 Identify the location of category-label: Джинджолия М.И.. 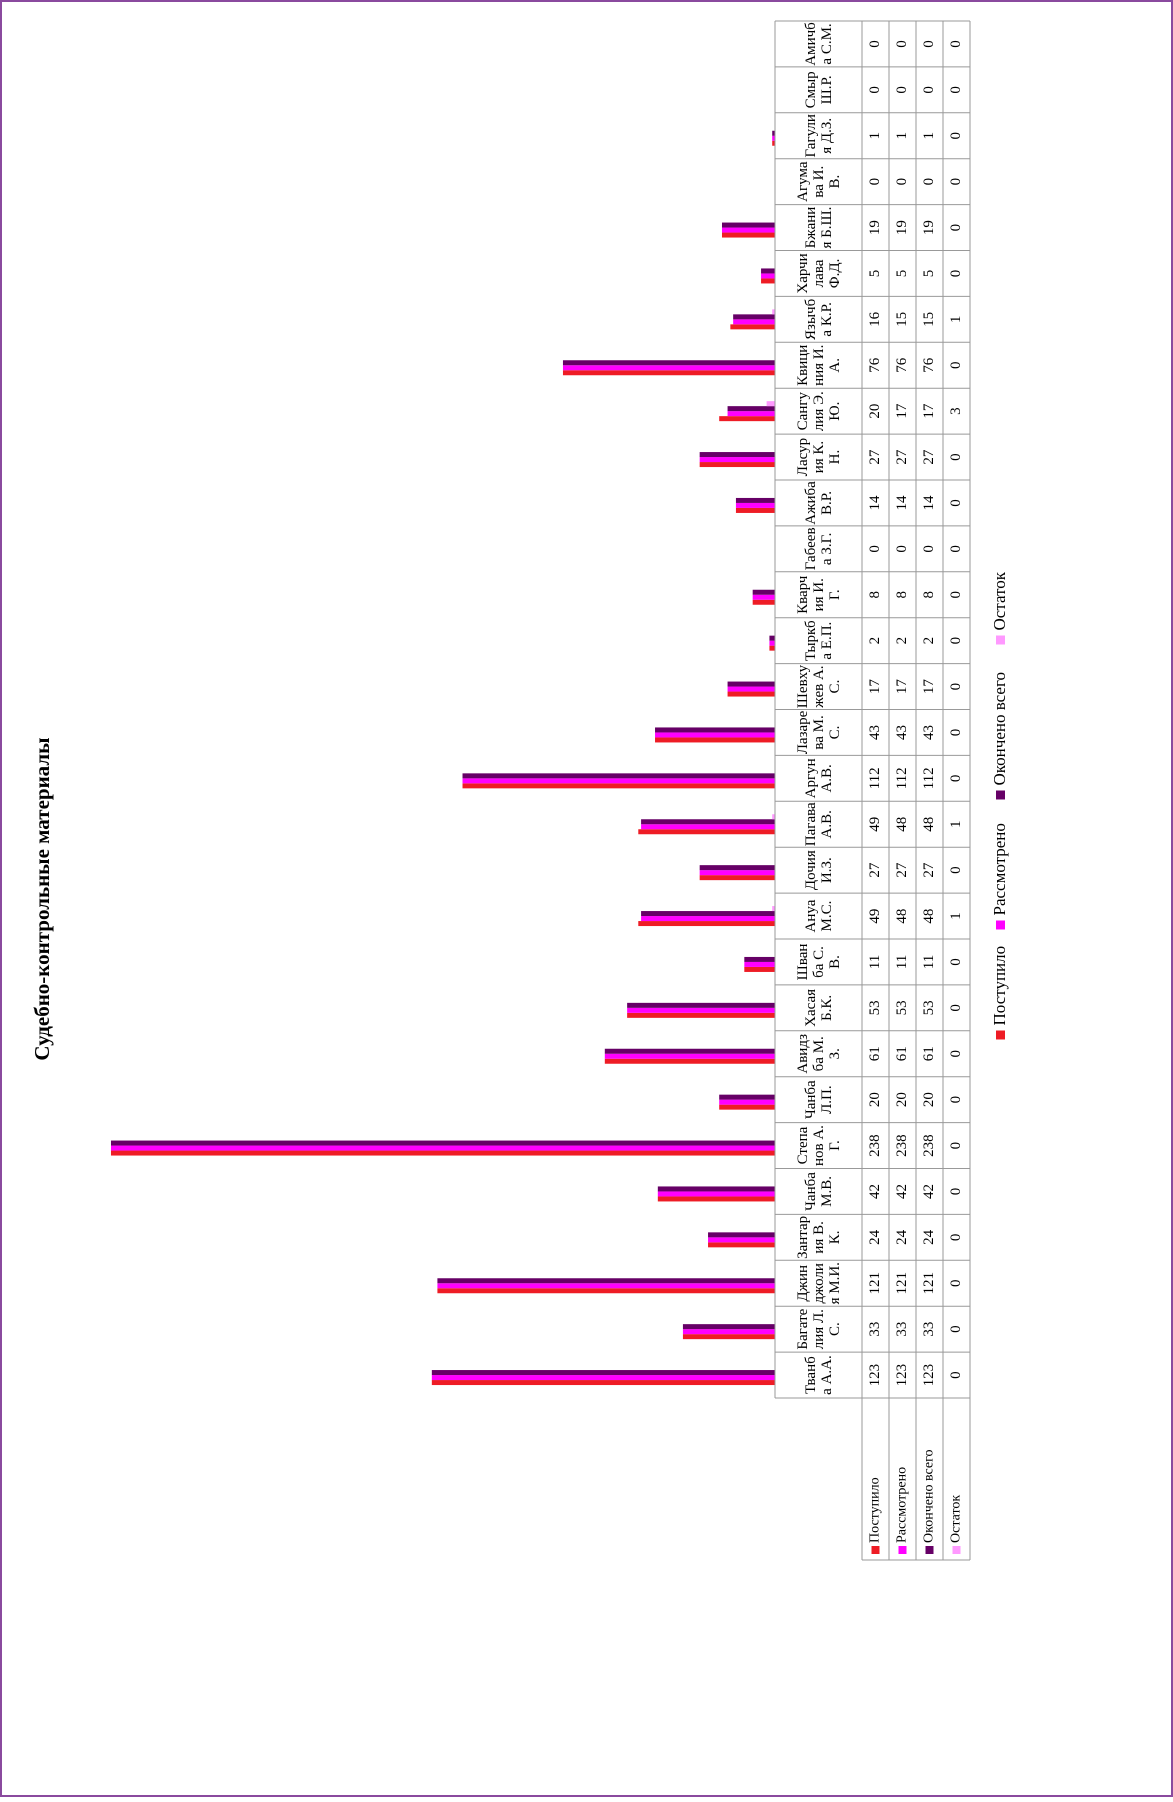
(818, 1283).